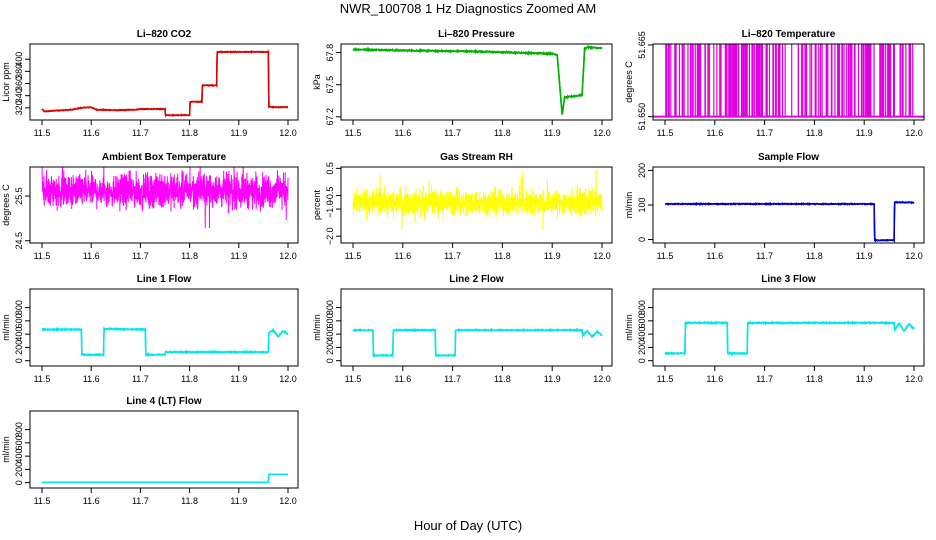  What do you see at coordinates (642, 117) in the screenshot?
I see `y-tick-label: 51.650` at bounding box center [642, 117].